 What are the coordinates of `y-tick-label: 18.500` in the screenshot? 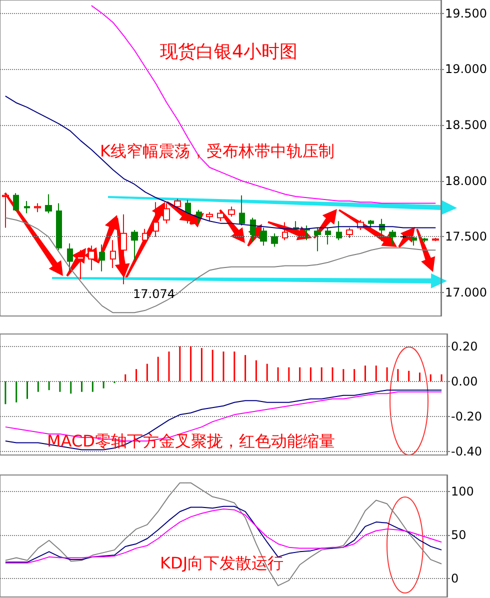 It's located at (466, 125).